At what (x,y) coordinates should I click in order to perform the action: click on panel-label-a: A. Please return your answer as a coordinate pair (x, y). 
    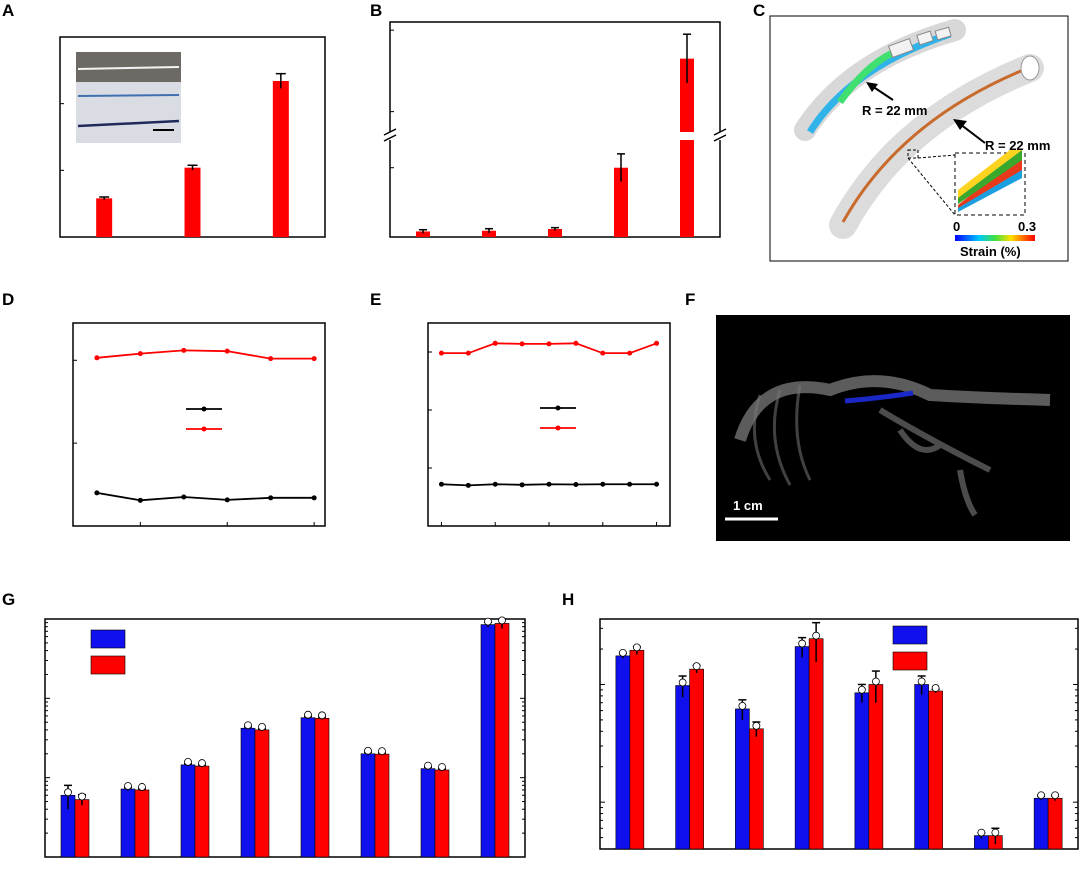
    Looking at the image, I should click on (8, 10).